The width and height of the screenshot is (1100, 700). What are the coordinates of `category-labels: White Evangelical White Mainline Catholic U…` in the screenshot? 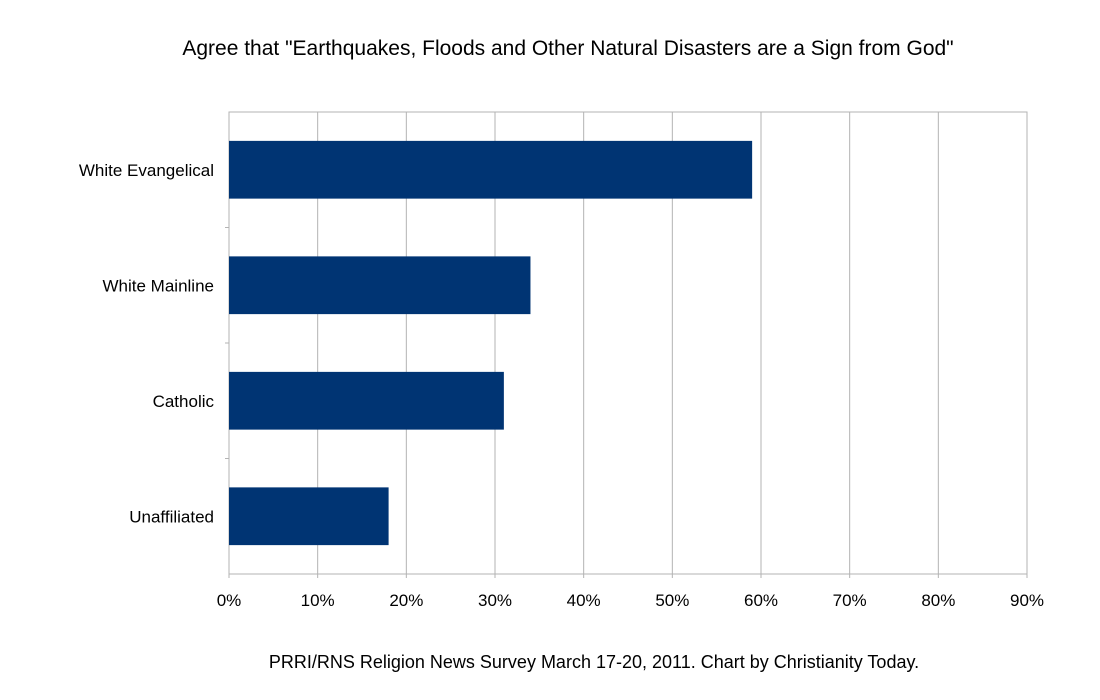 It's located at (147, 344).